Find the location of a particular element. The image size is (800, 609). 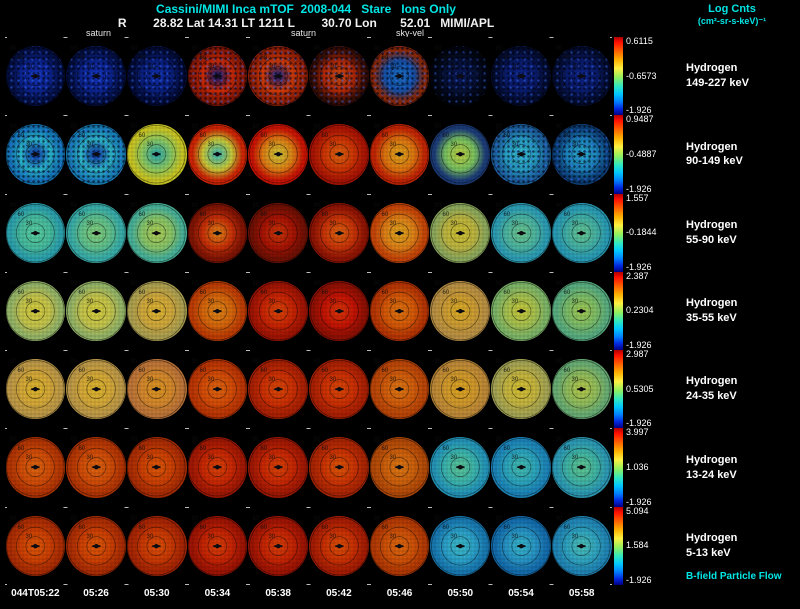

skymap-cell-r7c6: 30 60 90 is located at coordinates (339, 545).